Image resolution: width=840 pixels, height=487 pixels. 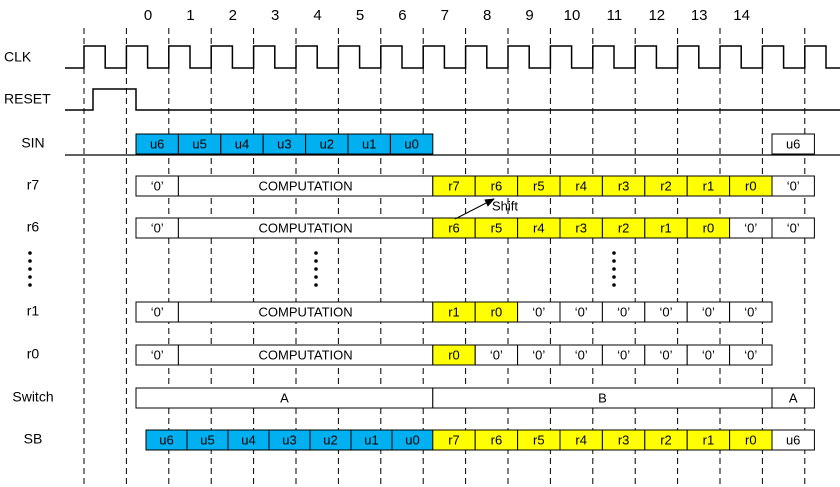 I want to click on signal-label: SIN, so click(x=32, y=143).